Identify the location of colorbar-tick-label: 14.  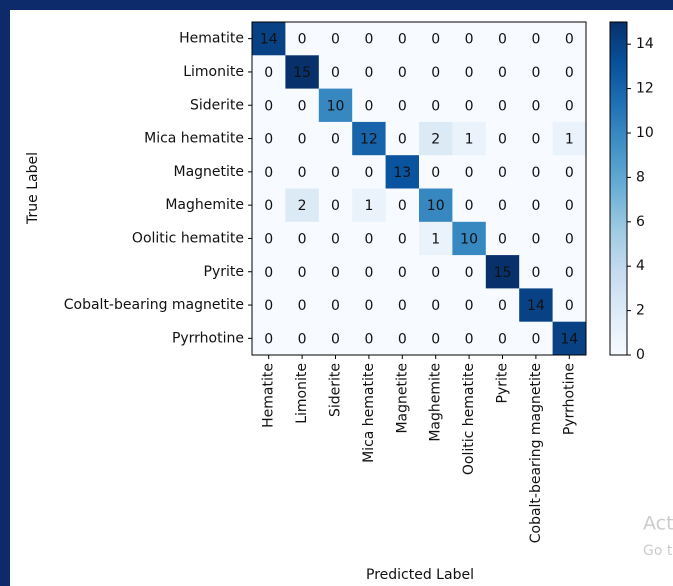
(645, 44).